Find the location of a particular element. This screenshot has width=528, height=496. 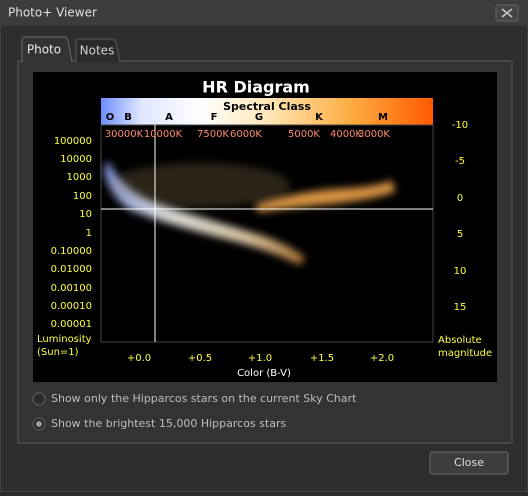

spectral-class: M is located at coordinates (383, 117).